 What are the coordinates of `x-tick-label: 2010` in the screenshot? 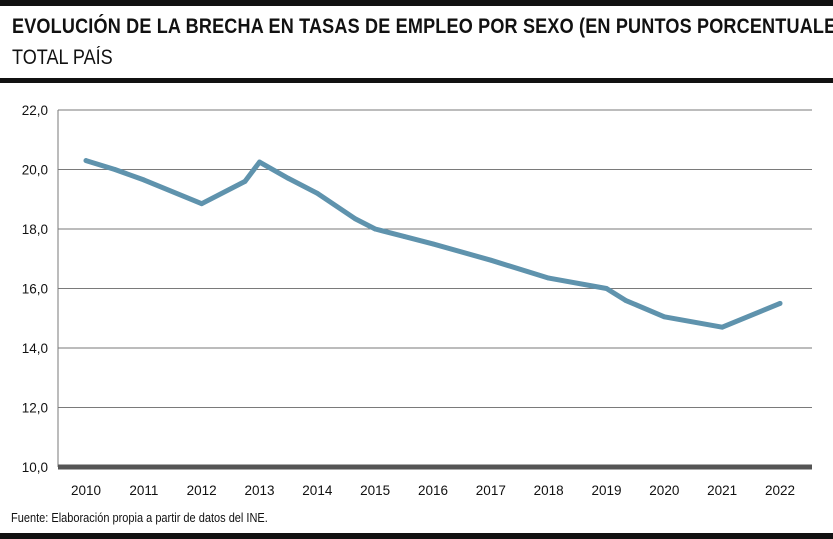 It's located at (86, 490).